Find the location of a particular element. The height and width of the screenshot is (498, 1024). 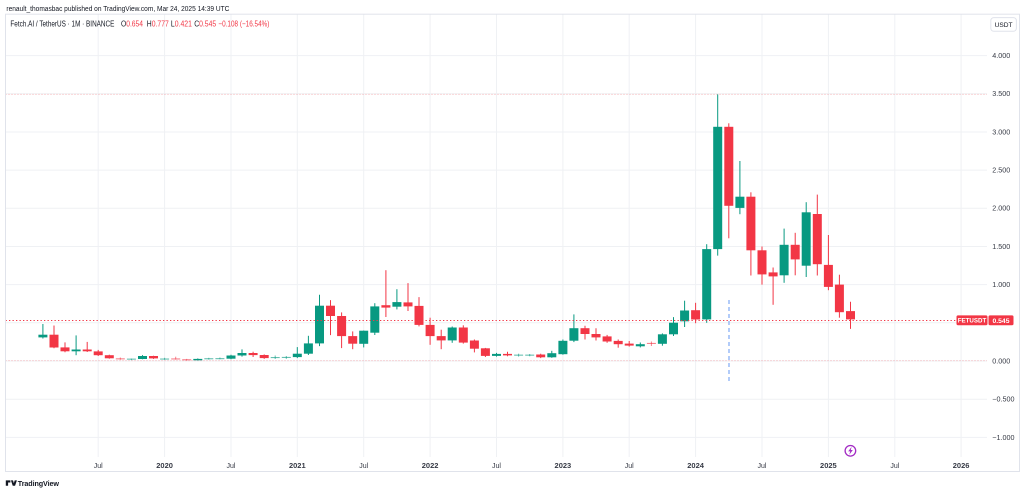

svg-text: TradingView is located at coordinates (39, 483).